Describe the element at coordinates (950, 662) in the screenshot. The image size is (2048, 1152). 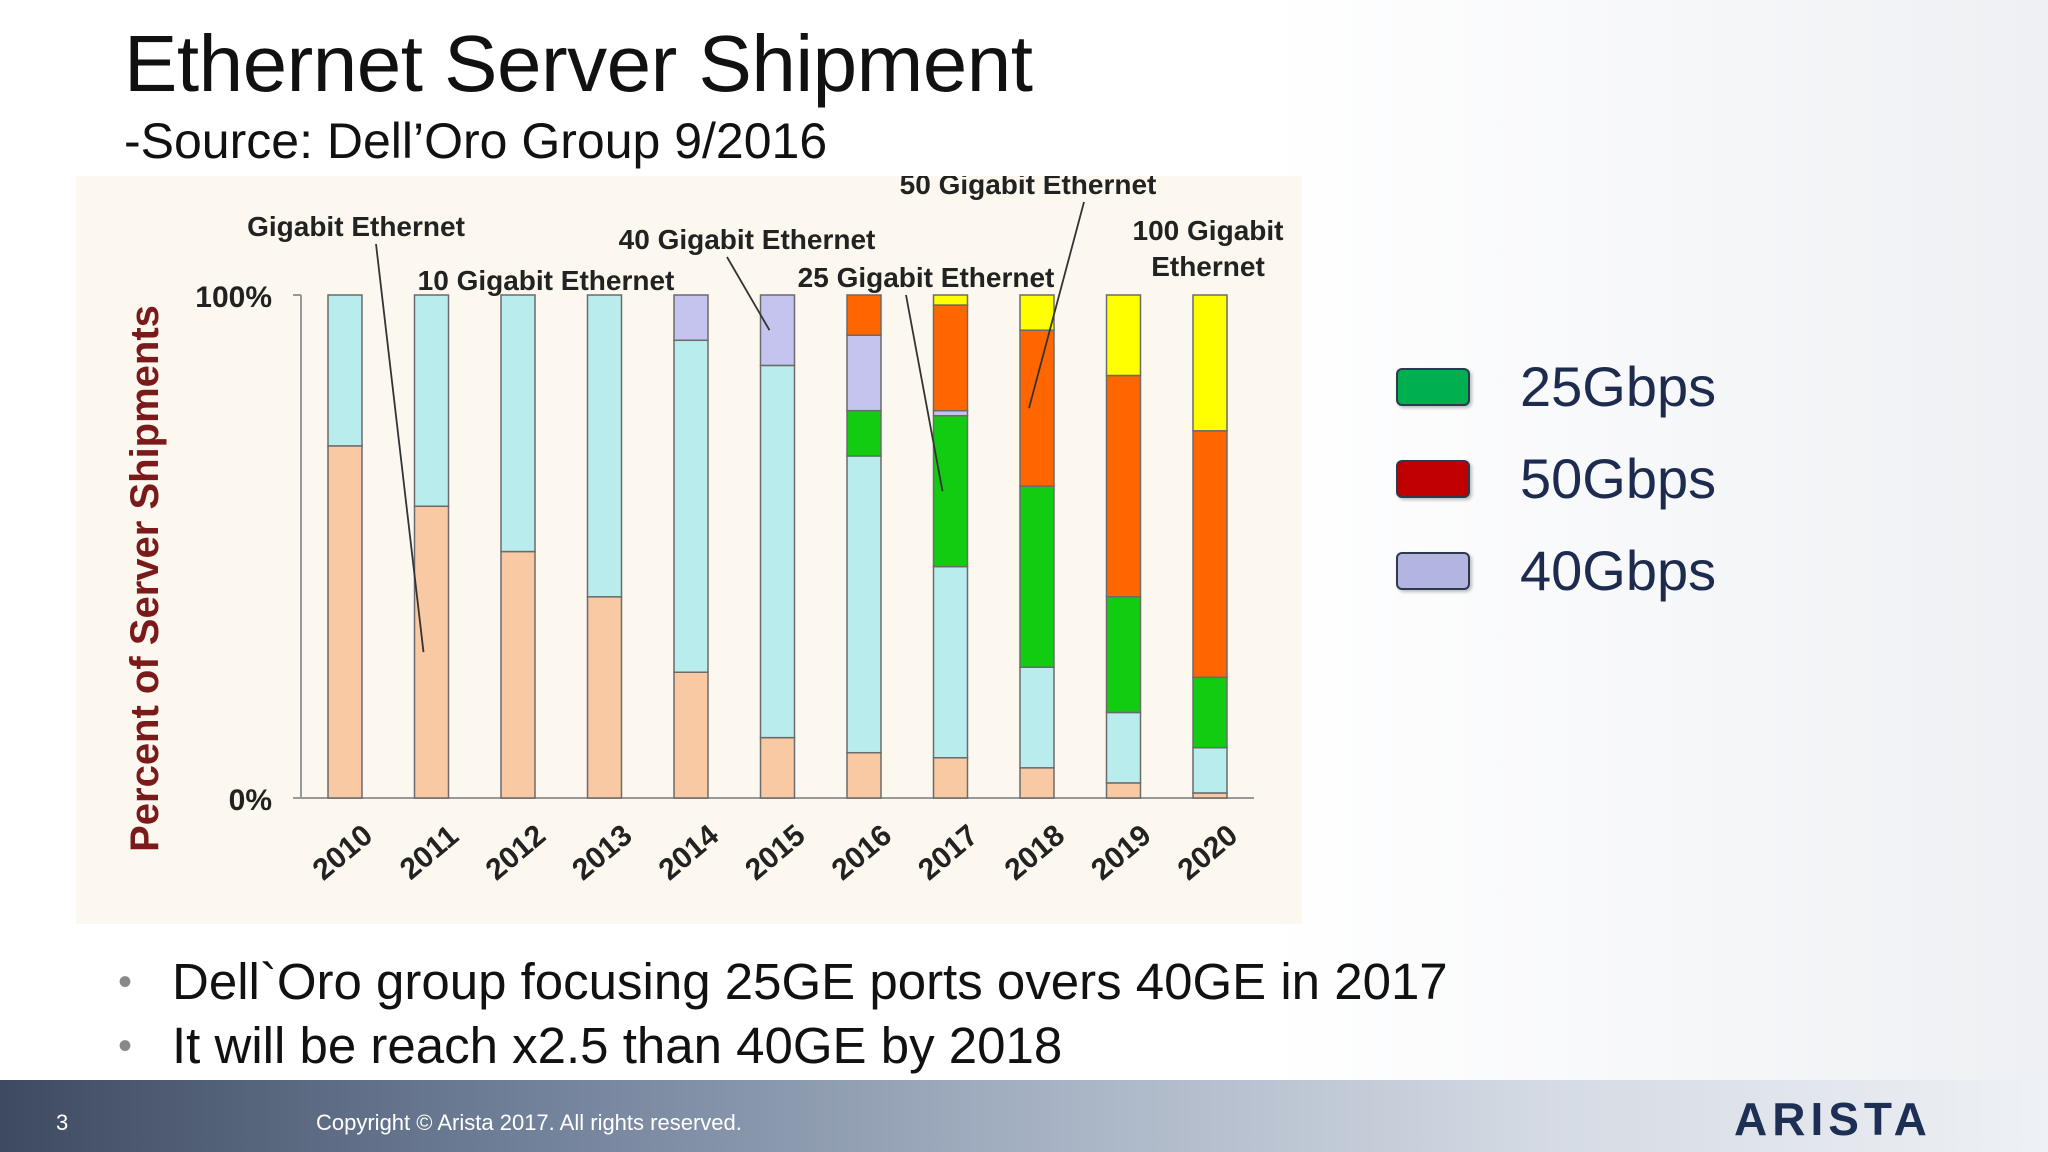
I see `bar-segment-10-gigabit-ethernet-2017` at that location.